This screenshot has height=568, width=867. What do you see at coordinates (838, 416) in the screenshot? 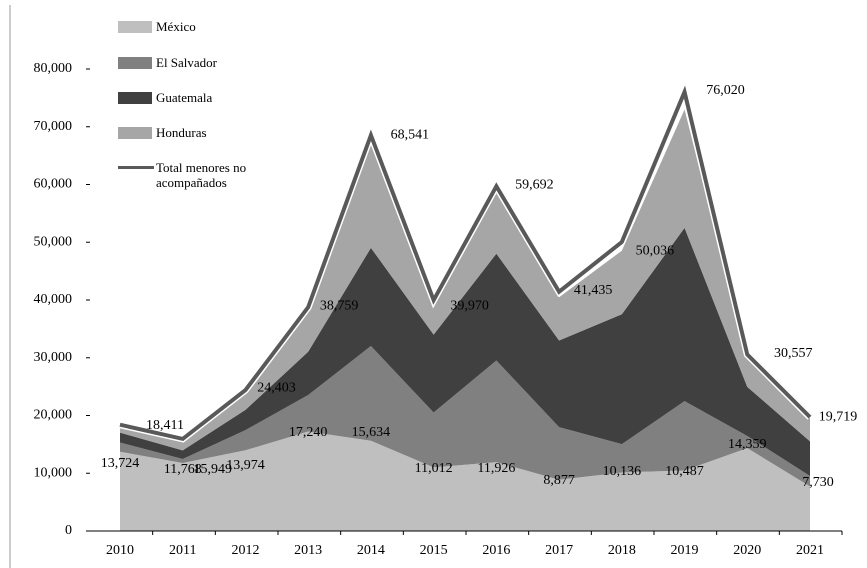
I see `total-label: 19,719` at bounding box center [838, 416].